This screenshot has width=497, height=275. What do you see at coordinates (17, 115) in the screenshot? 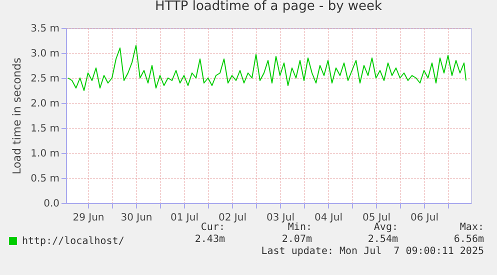
I see `y-axis-title: Load time in seconds` at bounding box center [17, 115].